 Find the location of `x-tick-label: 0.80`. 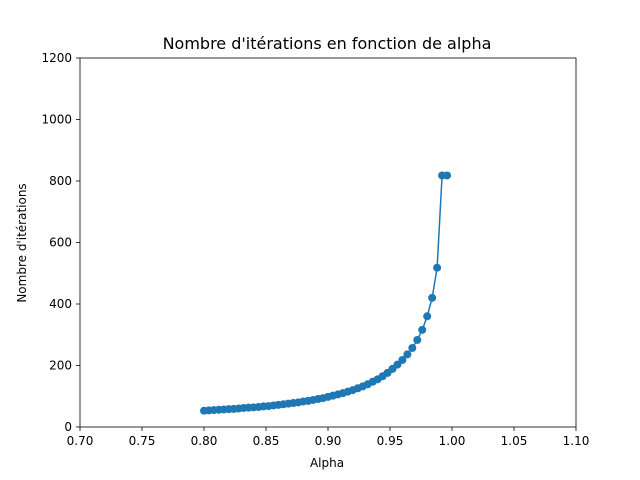

x-tick-label: 0.80 is located at coordinates (204, 441).